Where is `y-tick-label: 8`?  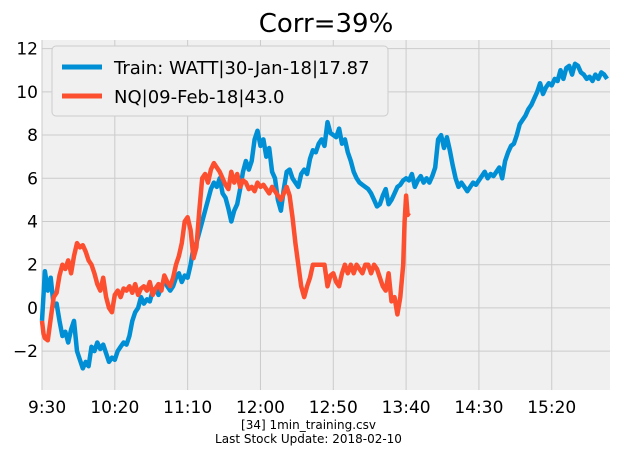
y-tick-label: 8 is located at coordinates (32, 136).